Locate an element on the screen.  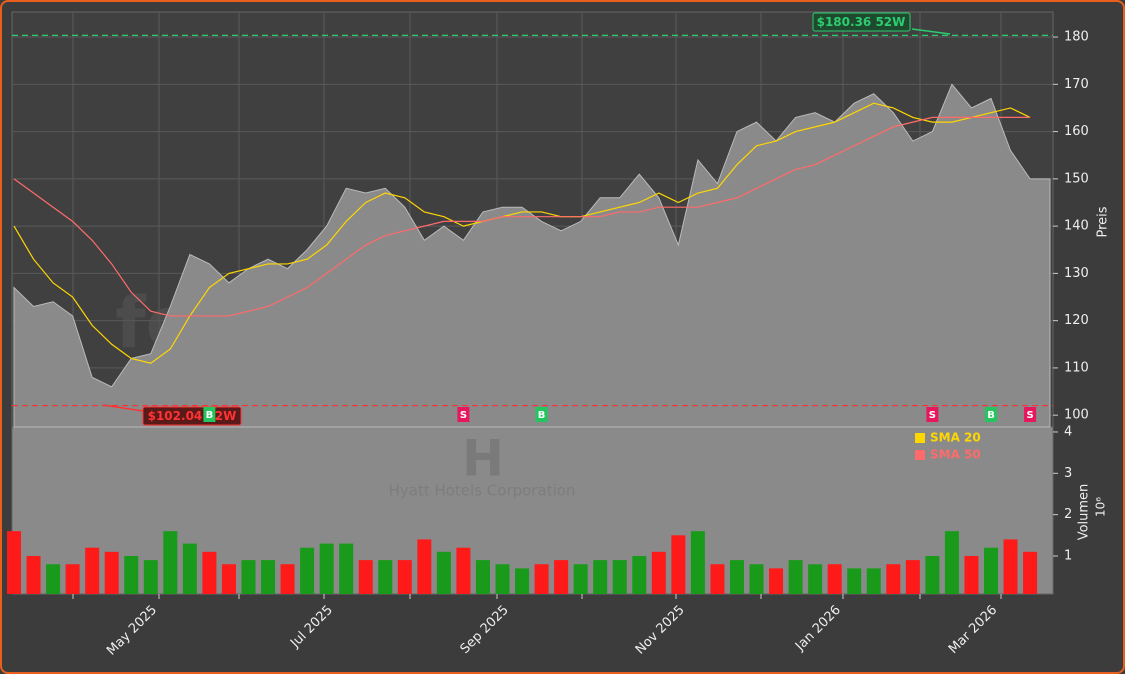
y-axis-unit: 10⁶ is located at coordinates (1101, 507).